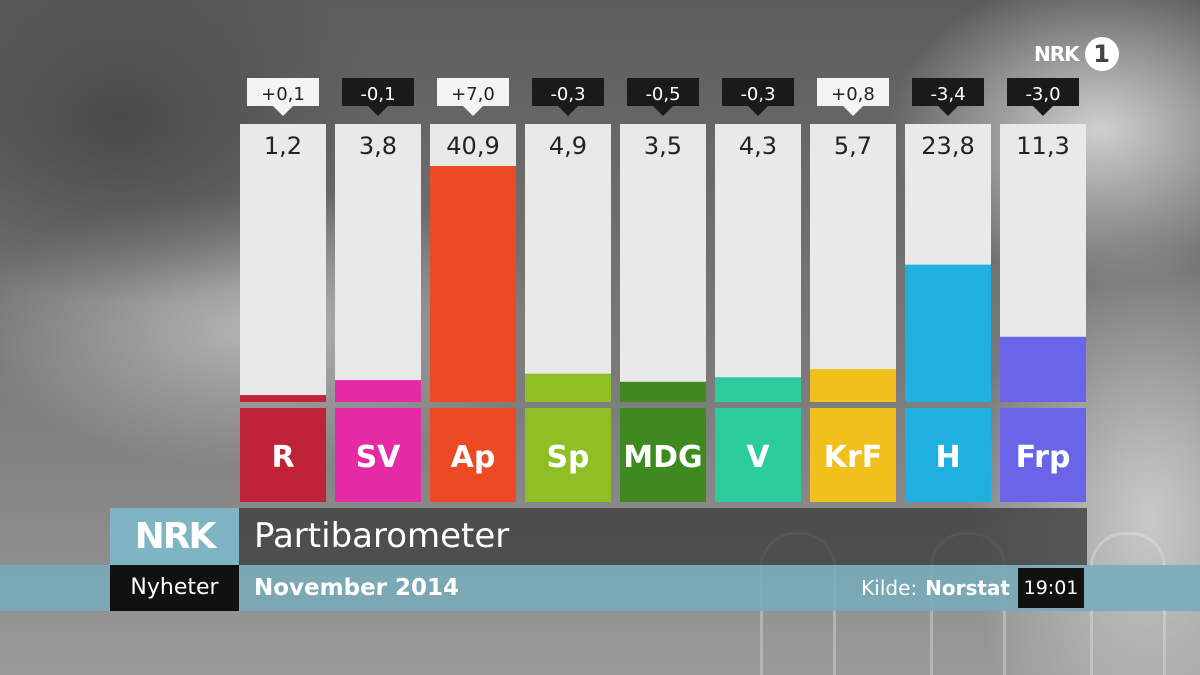 The height and width of the screenshot is (675, 1200). I want to click on change-label-sv: -0,1, so click(377, 94).